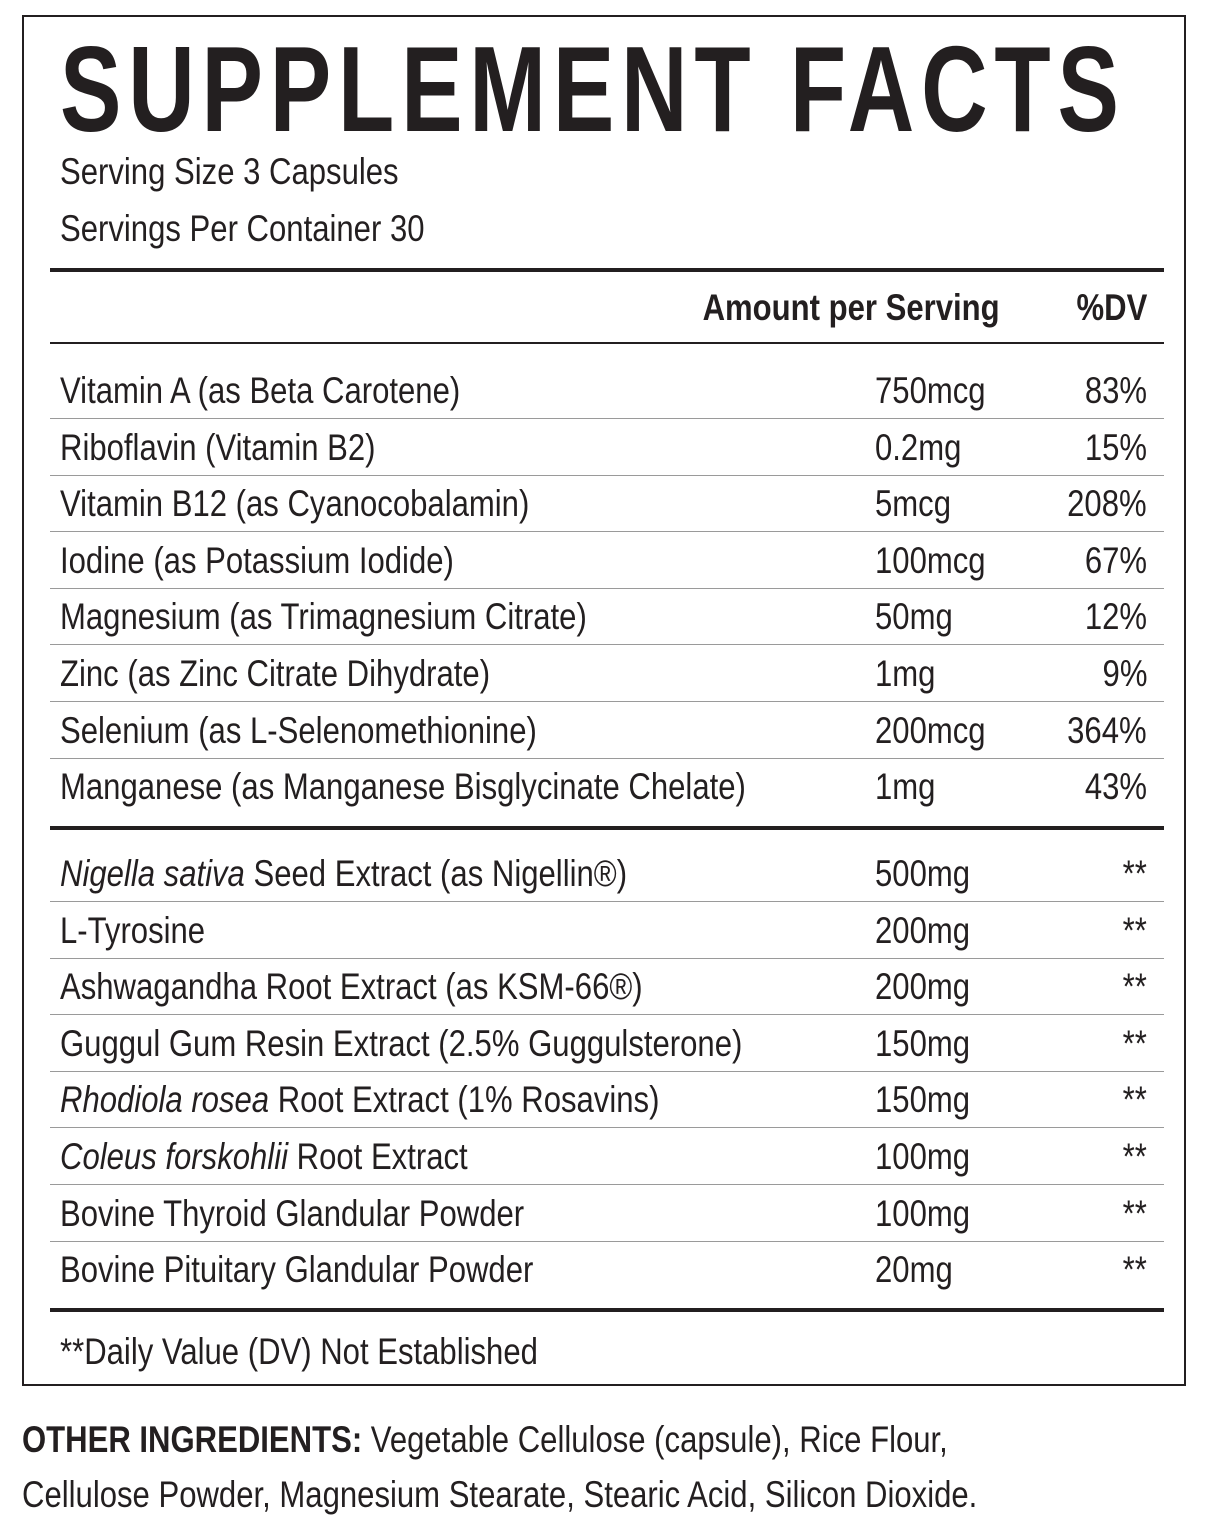  Describe the element at coordinates (1107, 730) in the screenshot. I see `daily-value: 364%` at that location.